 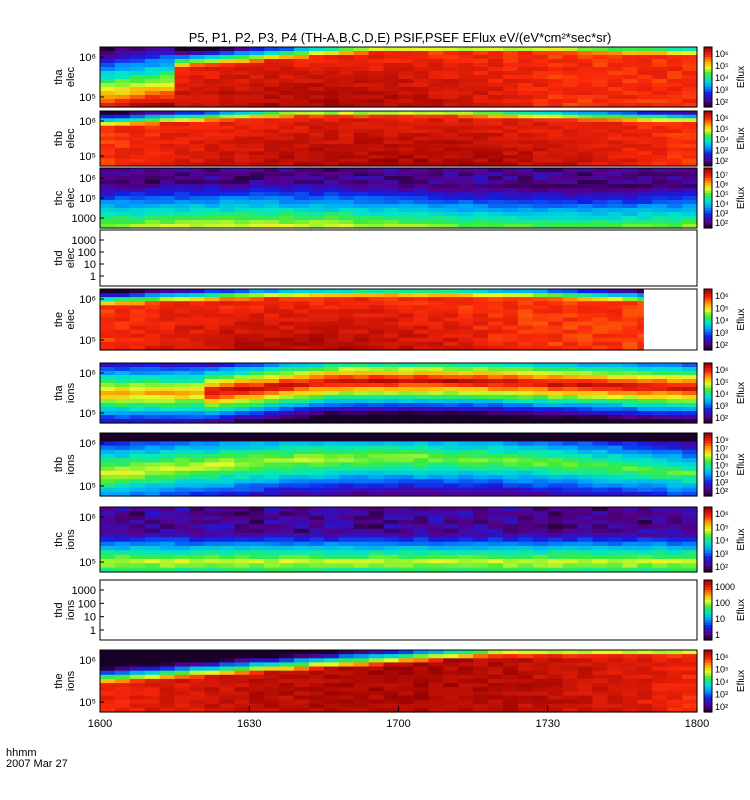 What do you see at coordinates (398, 319) in the screenshot?
I see `panel-frame` at bounding box center [398, 319].